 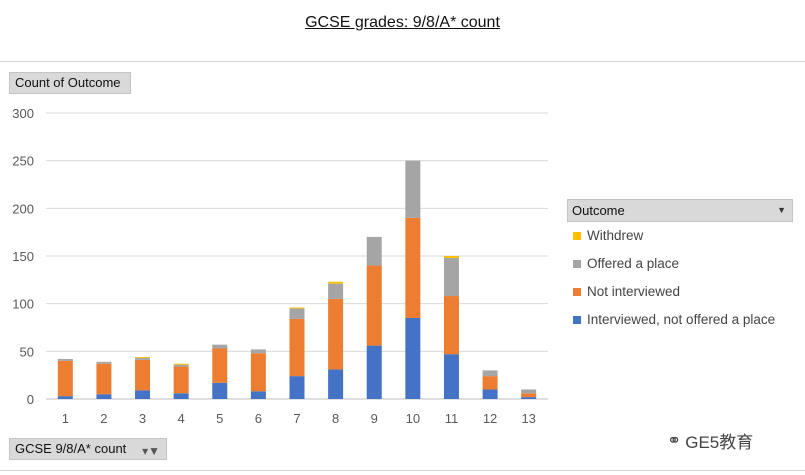 I want to click on value-field-button: Count of Outcome, so click(x=70, y=83).